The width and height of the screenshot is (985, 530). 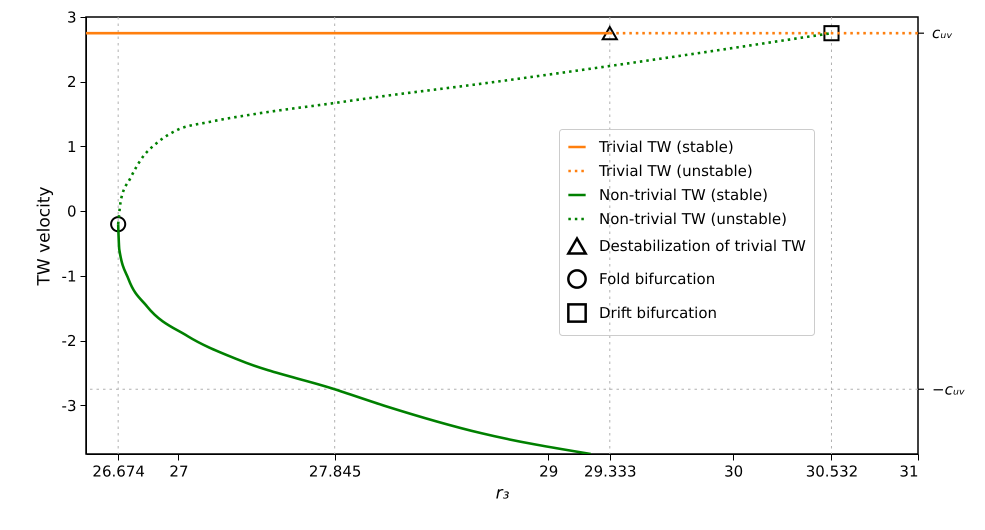 What do you see at coordinates (734, 471) in the screenshot?
I see `x-tick-label: 30` at bounding box center [734, 471].